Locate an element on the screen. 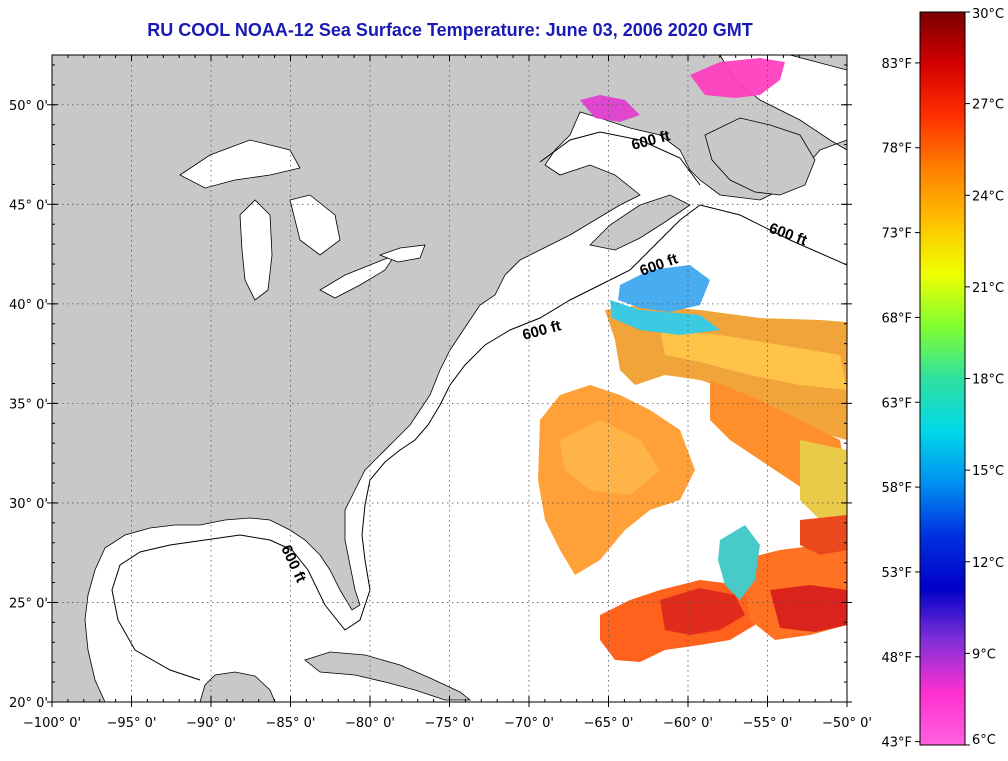  longitude-tick-label: −85° 0' is located at coordinates (291, 723).